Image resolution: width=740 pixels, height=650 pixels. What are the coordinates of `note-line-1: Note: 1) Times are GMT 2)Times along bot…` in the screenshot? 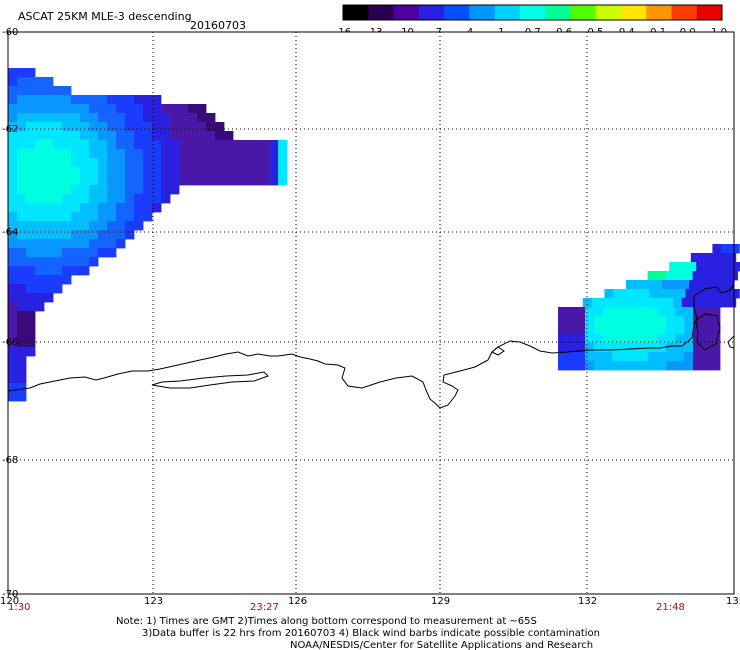 It's located at (326, 621).